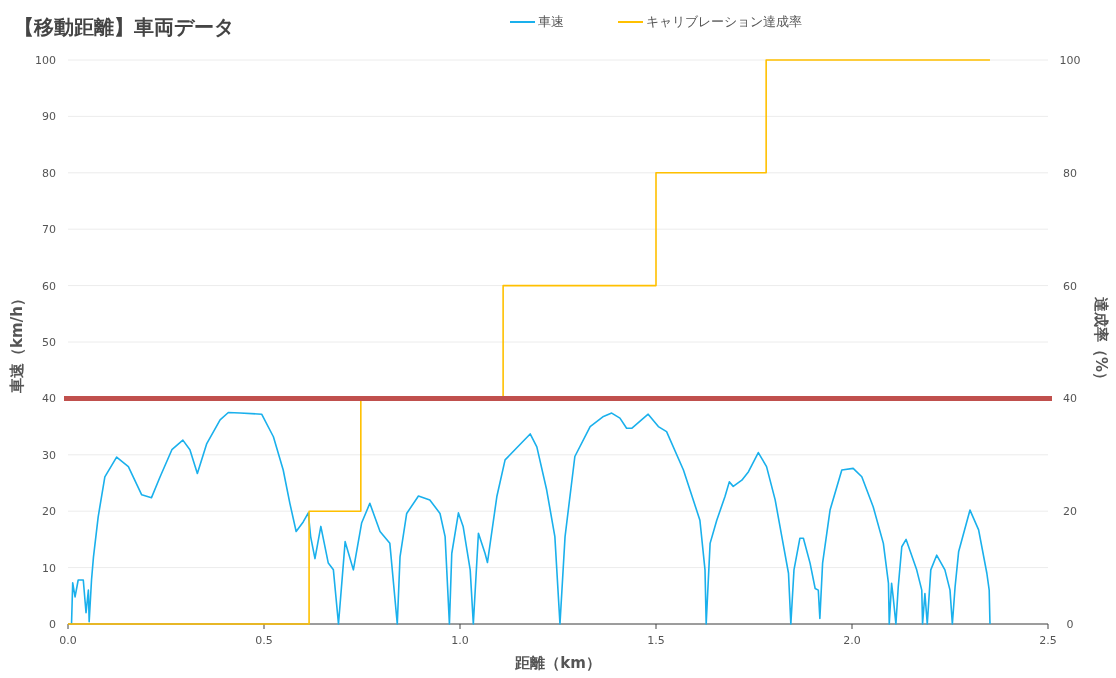  What do you see at coordinates (49, 342) in the screenshot?
I see `y-tick-label: 50` at bounding box center [49, 342].